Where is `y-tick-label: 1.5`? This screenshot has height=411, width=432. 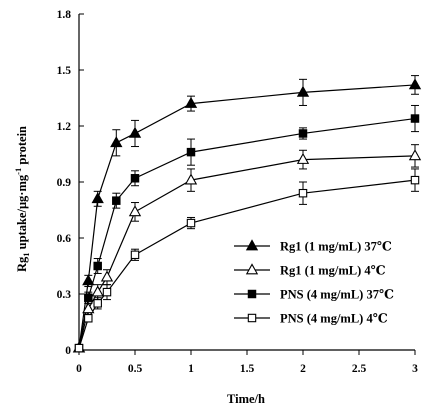
y-tick-label: 1.5 is located at coordinates (64, 71).